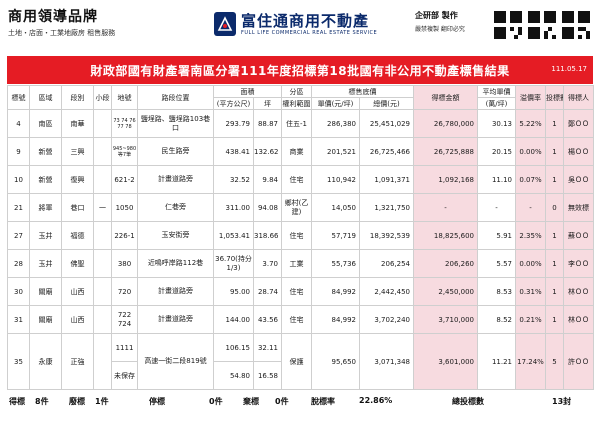 This screenshot has width=600, height=424. I want to click on col-avg-unit: (萬/坪), so click(496, 103).